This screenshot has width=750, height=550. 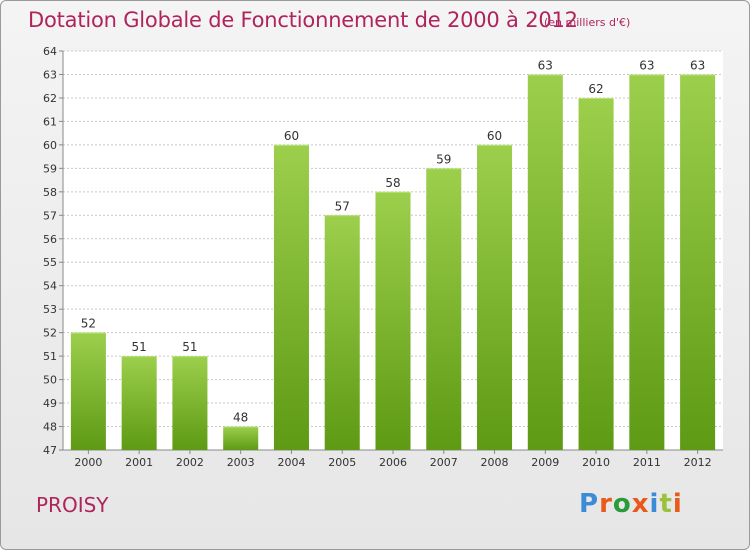 I want to click on data-label-2001: 51, so click(x=139, y=347).